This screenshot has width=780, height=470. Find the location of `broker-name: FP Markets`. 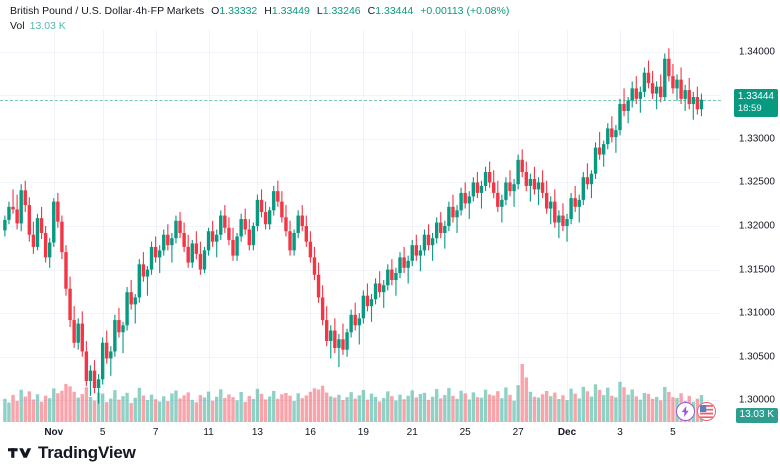

broker-name: FP Markets is located at coordinates (177, 11).